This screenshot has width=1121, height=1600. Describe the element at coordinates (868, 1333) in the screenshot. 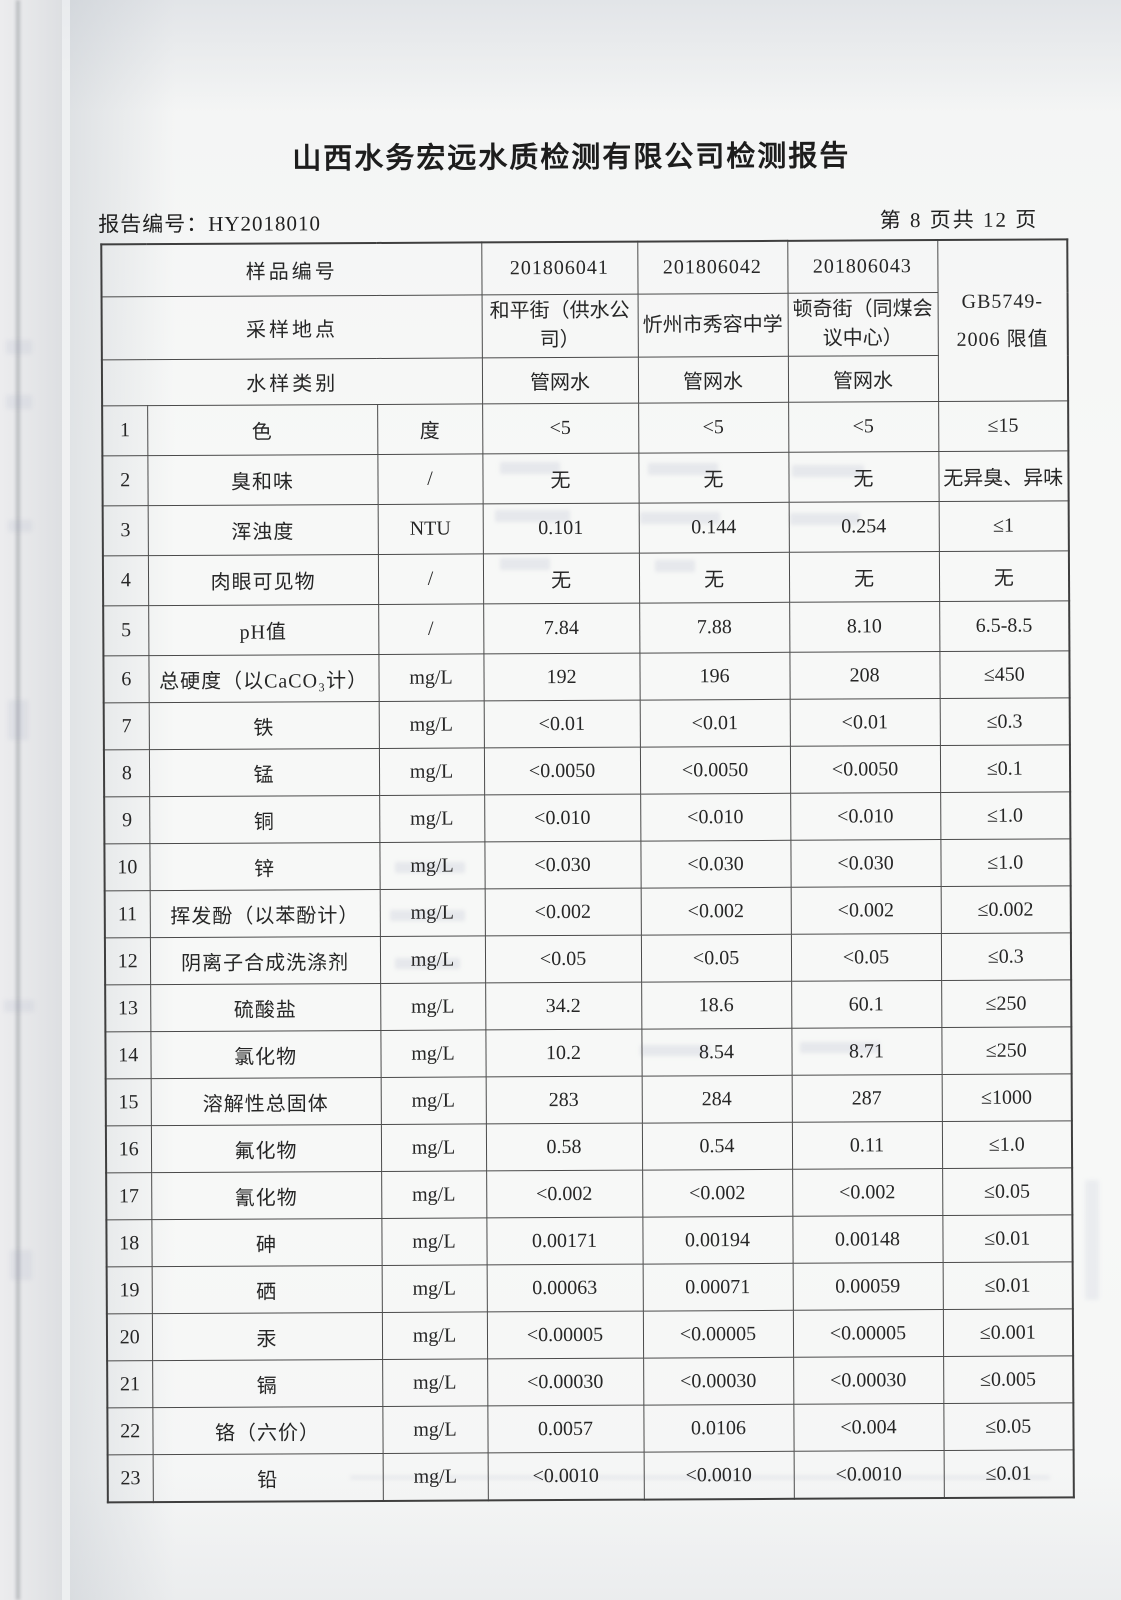

I see `value-cell-sample3: <0.00005` at that location.